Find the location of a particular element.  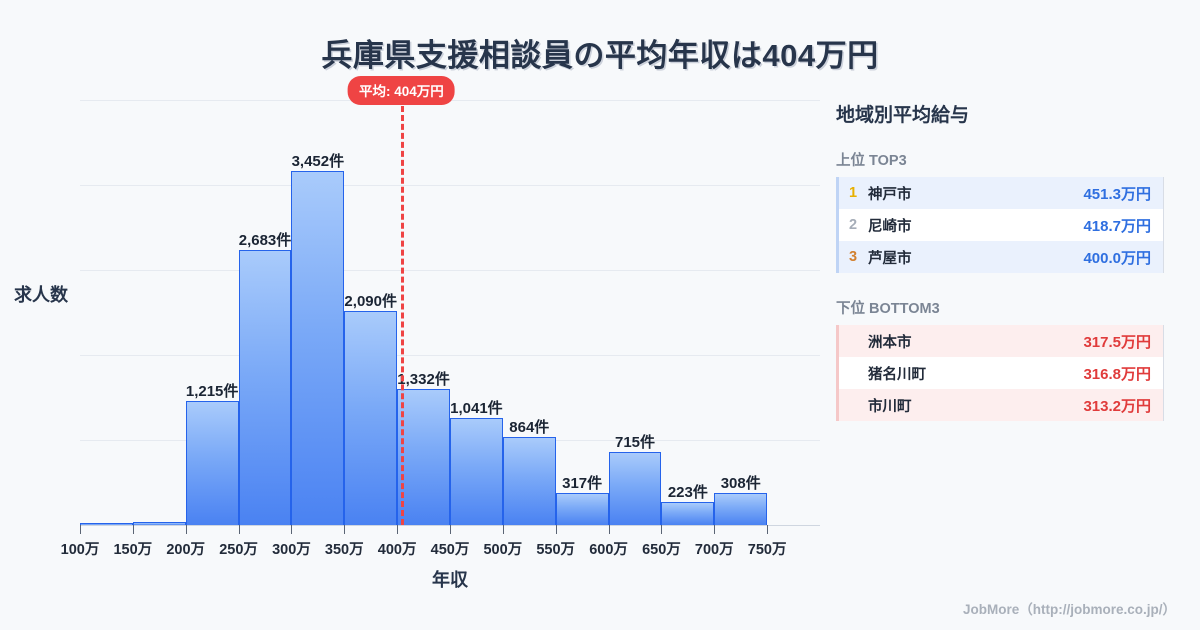

rank-number: 1 is located at coordinates (853, 193).